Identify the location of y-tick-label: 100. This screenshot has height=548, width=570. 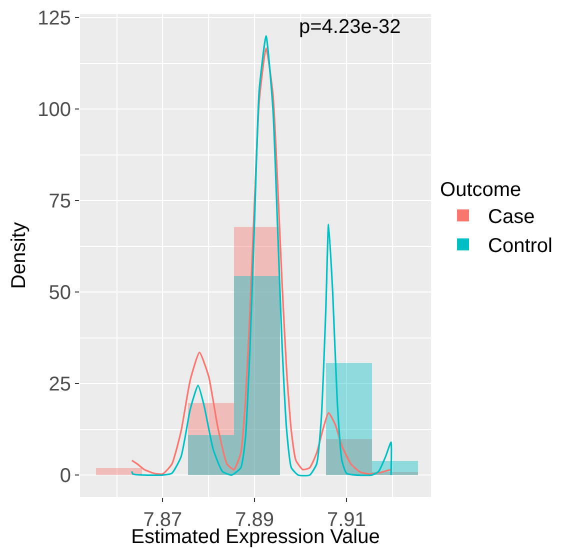
(54, 110).